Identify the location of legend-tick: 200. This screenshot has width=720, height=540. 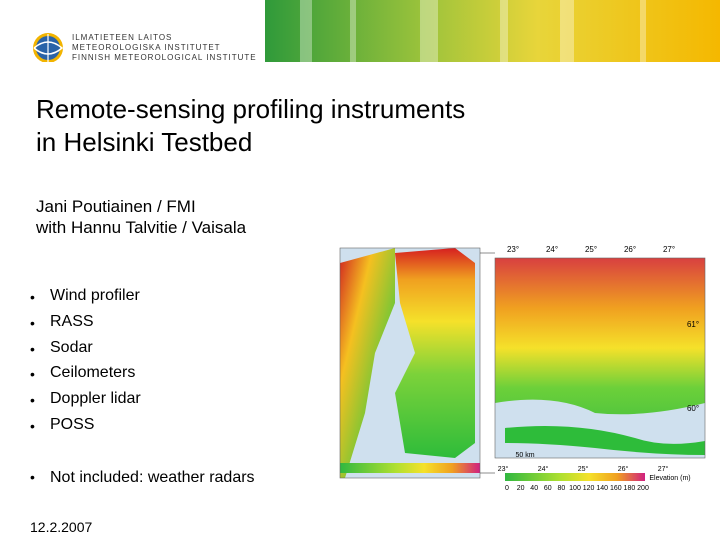
(643, 488).